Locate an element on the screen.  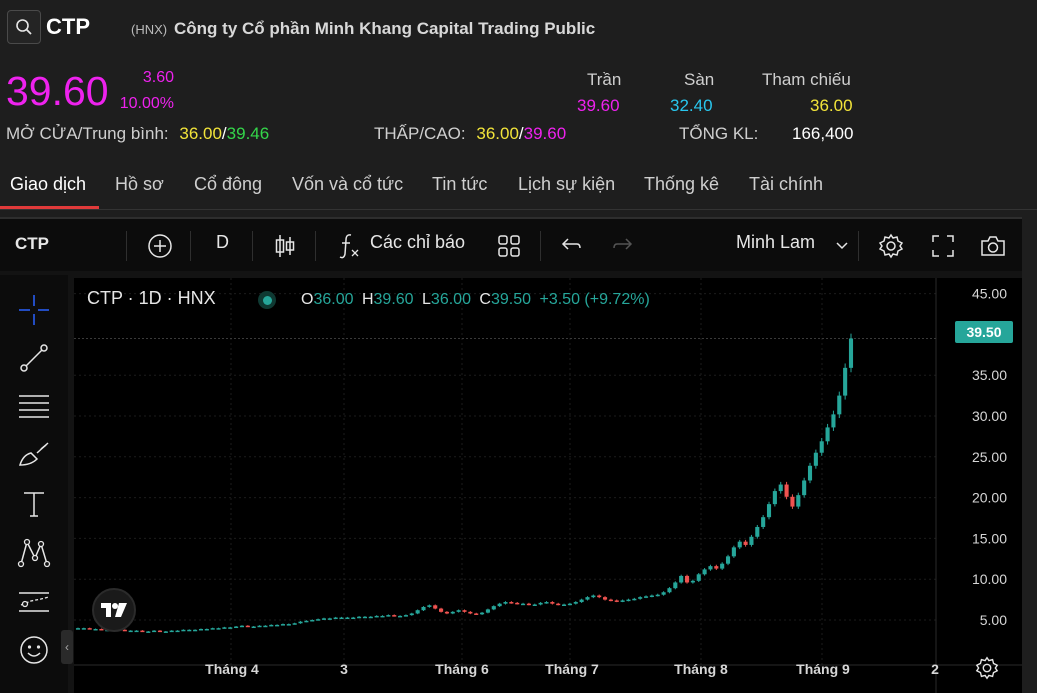
fullscreen-button is located at coordinates (943, 246).